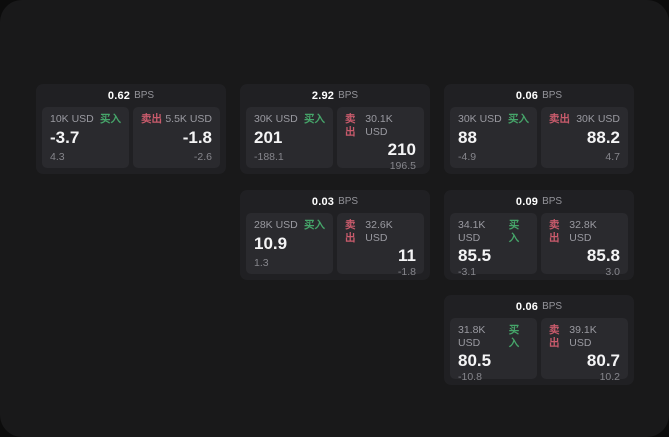 This screenshot has height=437, width=669. I want to click on bps-value: 0.62, so click(119, 95).